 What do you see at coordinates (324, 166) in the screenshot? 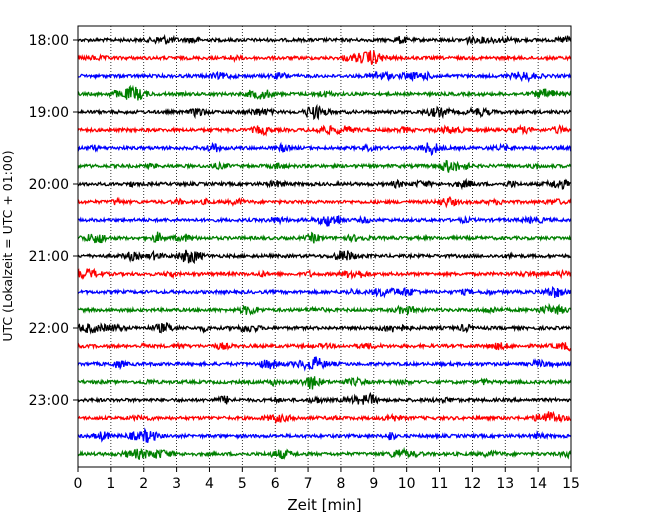
I see `trace-1945` at bounding box center [324, 166].